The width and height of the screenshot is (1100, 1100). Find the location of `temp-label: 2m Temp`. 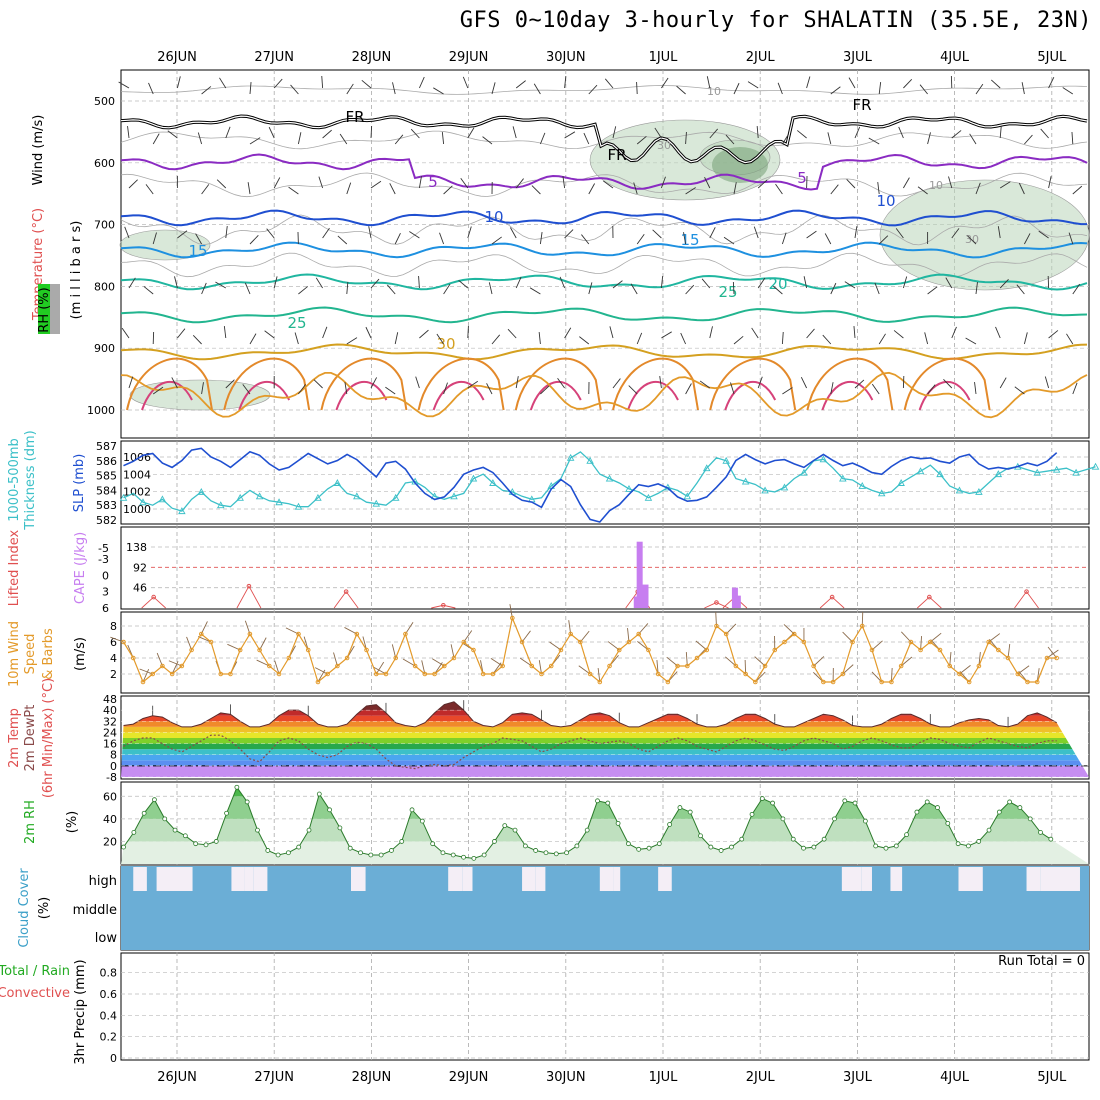

temp-label: 2m Temp is located at coordinates (14, 738).